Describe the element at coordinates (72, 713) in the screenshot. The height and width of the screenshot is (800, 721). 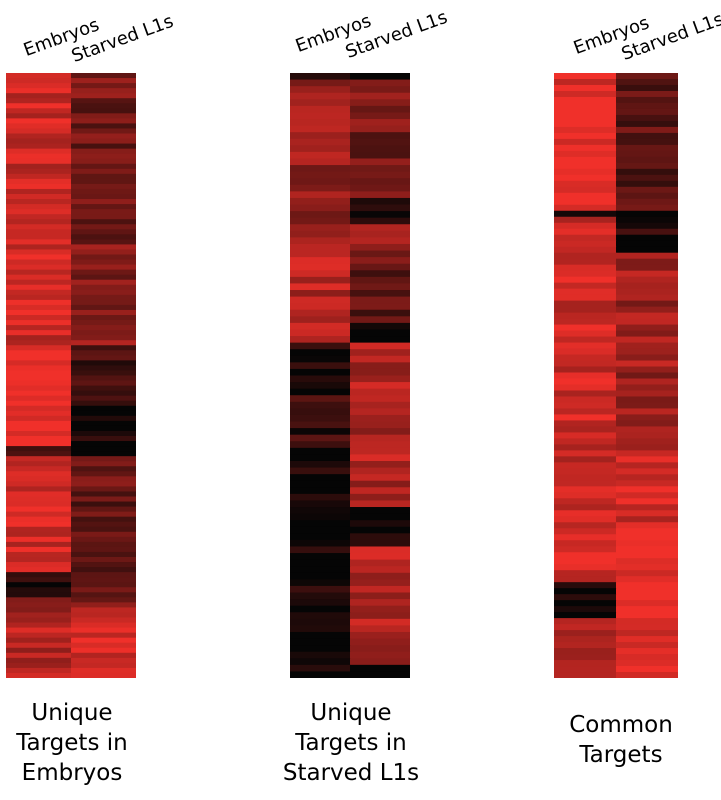
I see `caption-line-1: Unique` at that location.